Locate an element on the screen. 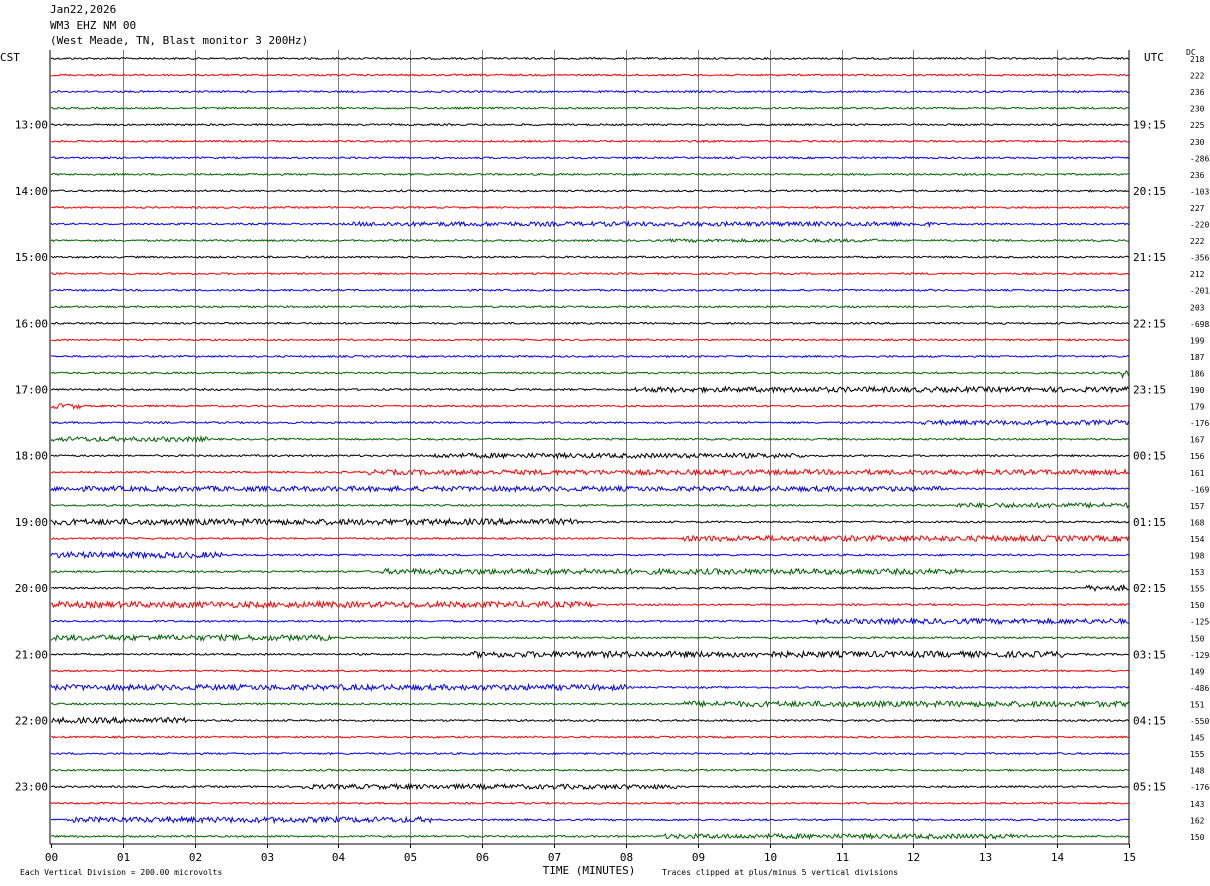 The image size is (1210, 886). cst-hour-label: 23:00 is located at coordinates (31, 787).